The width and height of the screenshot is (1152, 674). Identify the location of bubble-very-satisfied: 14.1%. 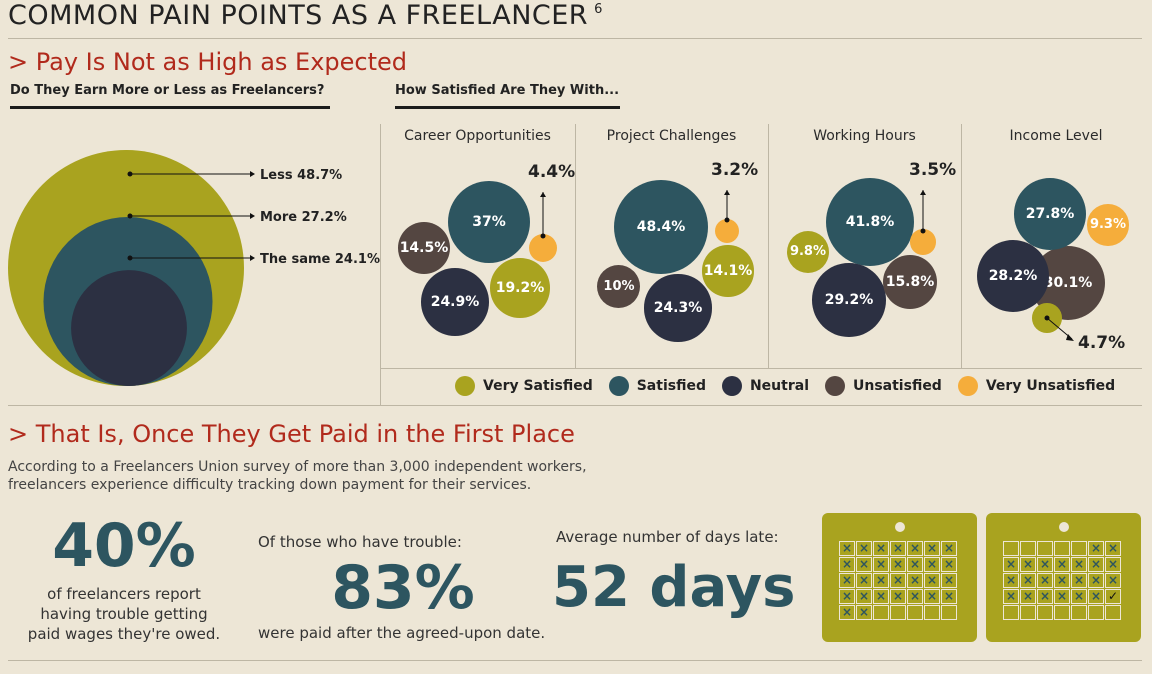
(728, 271).